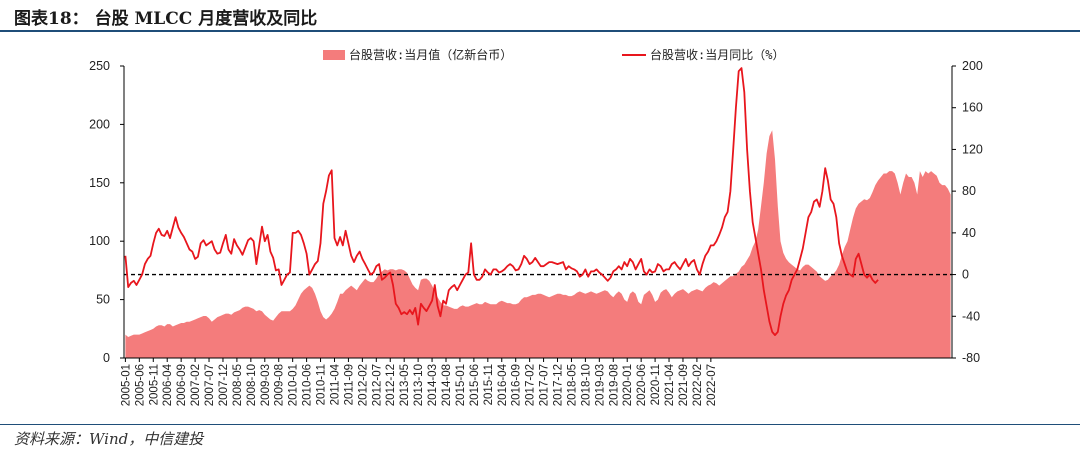 This screenshot has height=453, width=1080. What do you see at coordinates (140, 385) in the screenshot?
I see `x-axis-tick-label: 2005-06` at bounding box center [140, 385].